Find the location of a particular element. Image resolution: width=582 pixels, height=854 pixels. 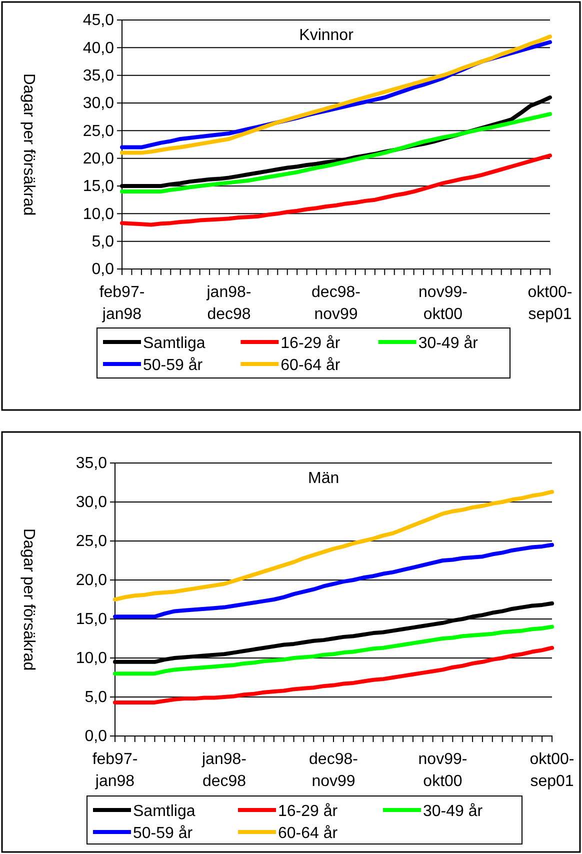

chart-title: Män is located at coordinates (324, 478).